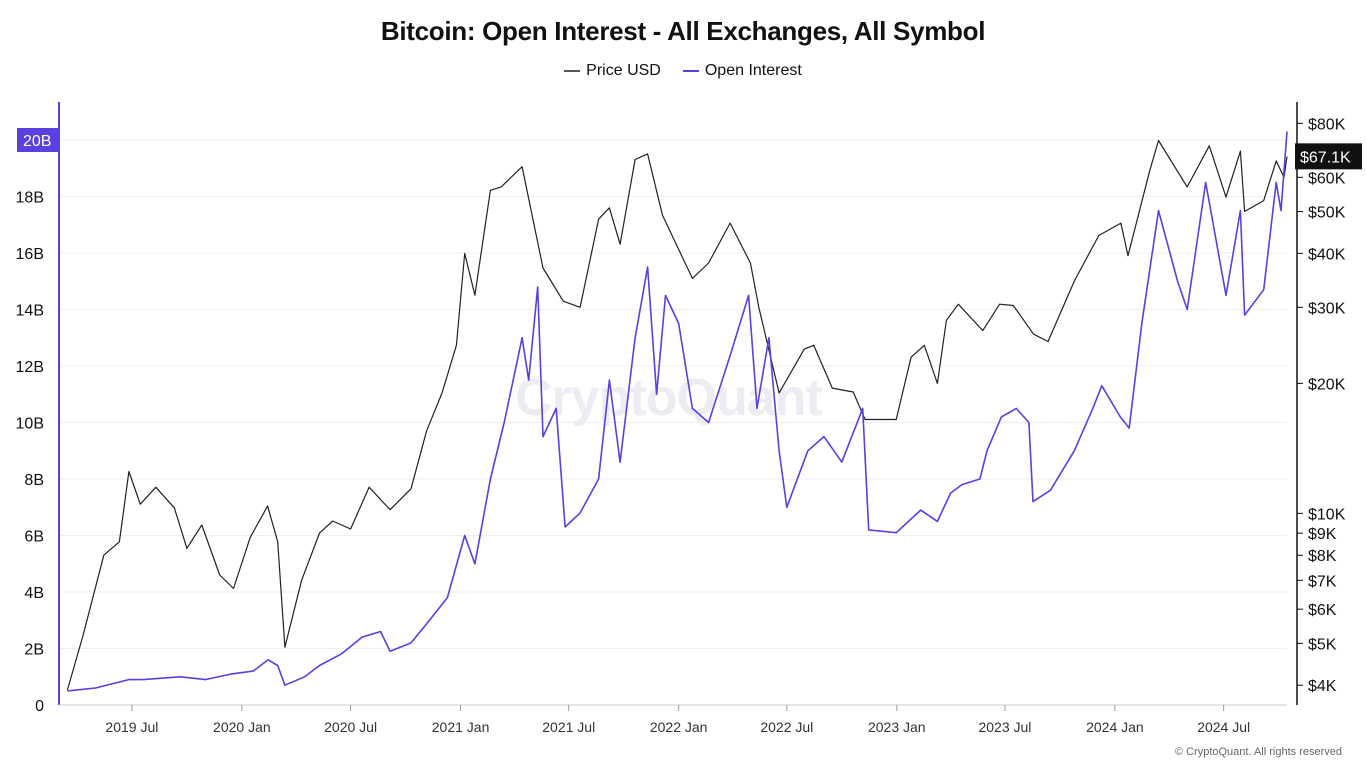 The width and height of the screenshot is (1366, 770). What do you see at coordinates (34, 650) in the screenshot?
I see `left-tick-label-1: 2B` at bounding box center [34, 650].